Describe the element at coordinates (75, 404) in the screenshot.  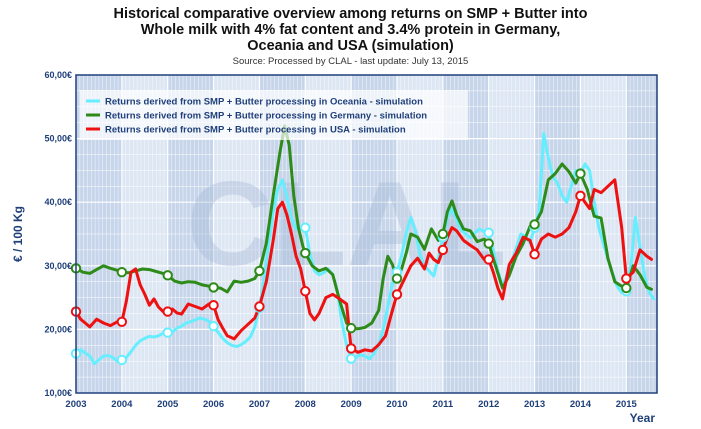
I see `x-tick-label: 2003` at that location.